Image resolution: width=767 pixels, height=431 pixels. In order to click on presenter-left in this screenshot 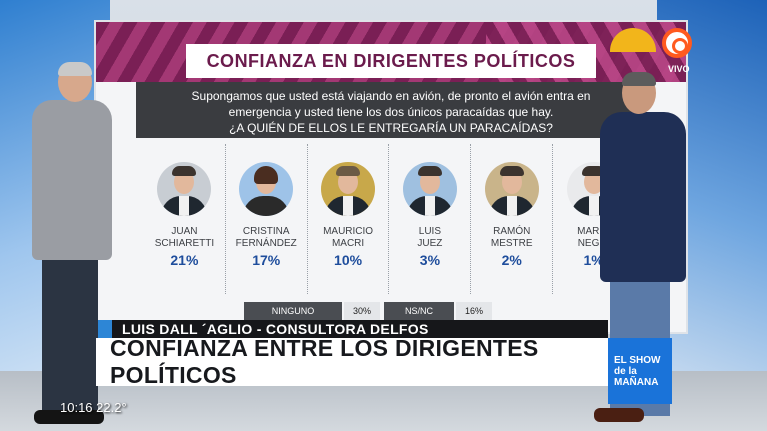, I will do `click(74, 246)`.